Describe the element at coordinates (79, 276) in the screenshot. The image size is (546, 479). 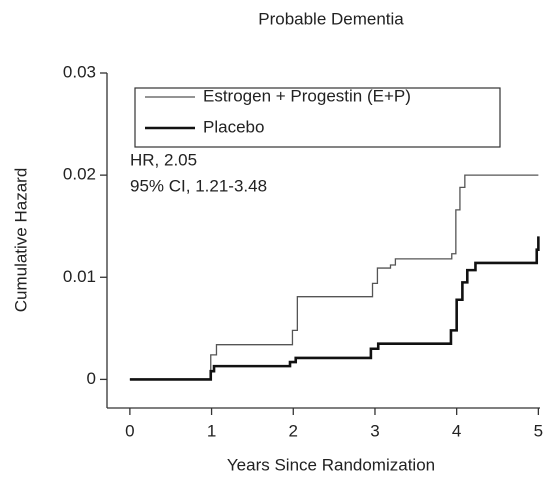
I see `y-tick-label: 0.01` at that location.